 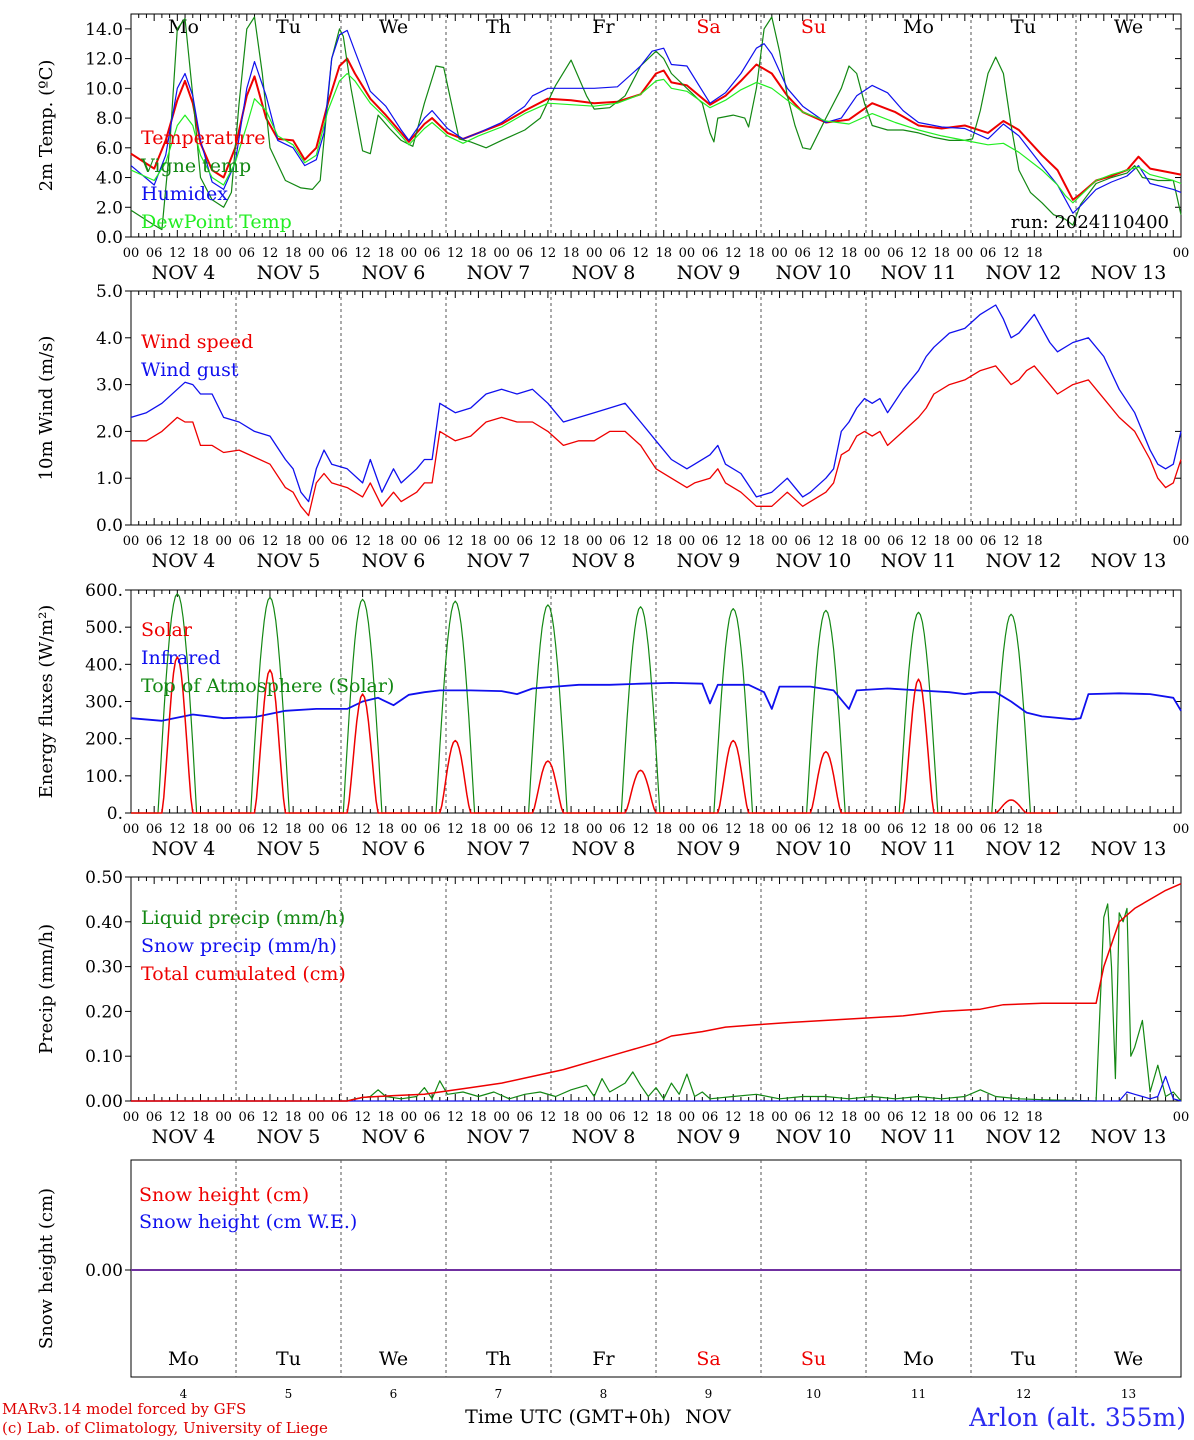 I want to click on date-label: NOV 4, so click(x=184, y=561).